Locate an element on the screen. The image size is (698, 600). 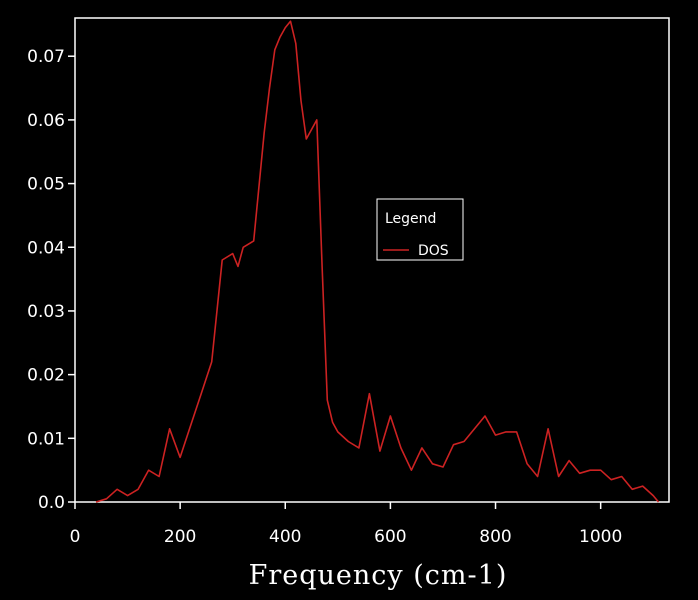
x-tick-label: 800 is located at coordinates (495, 537).